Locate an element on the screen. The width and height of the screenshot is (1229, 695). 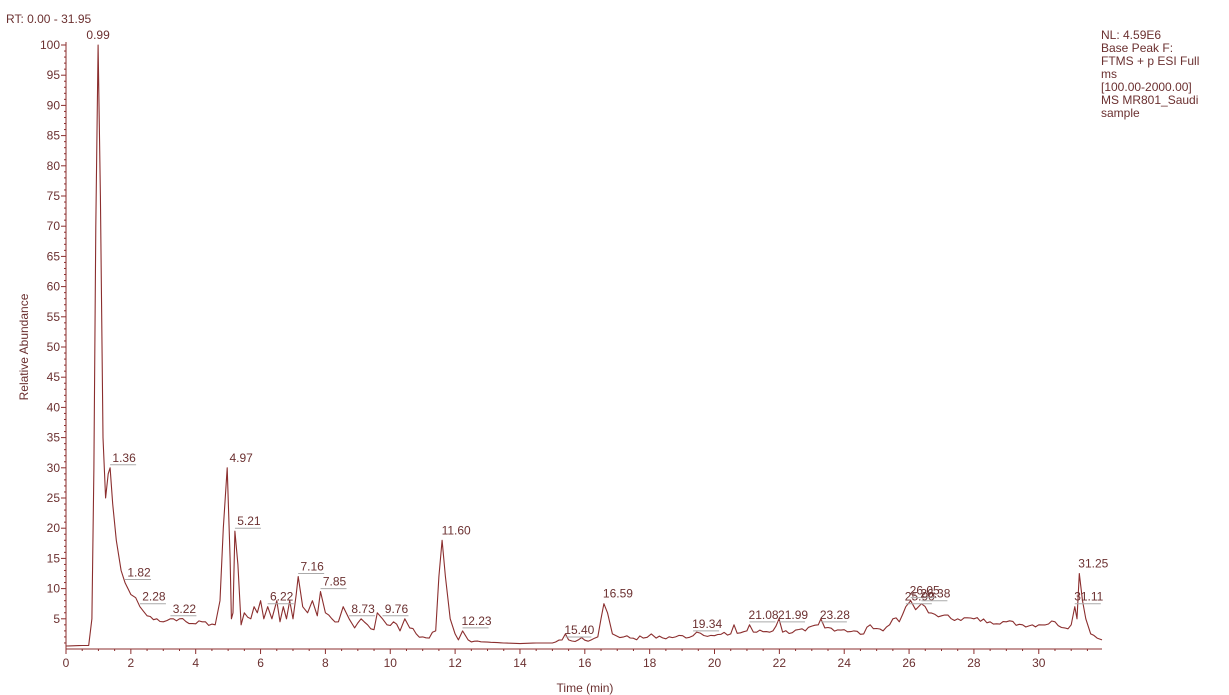
peak-label-text: 31.25 is located at coordinates (1093, 564).